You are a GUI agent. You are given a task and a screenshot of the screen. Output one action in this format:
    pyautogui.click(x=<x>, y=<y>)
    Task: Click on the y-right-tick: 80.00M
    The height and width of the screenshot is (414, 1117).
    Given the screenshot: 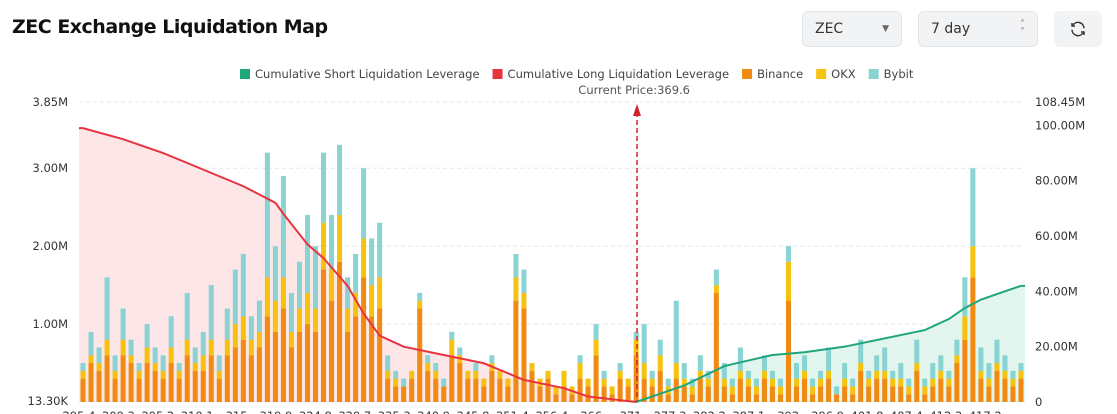 What is the action you would take?
    pyautogui.click(x=1056, y=181)
    